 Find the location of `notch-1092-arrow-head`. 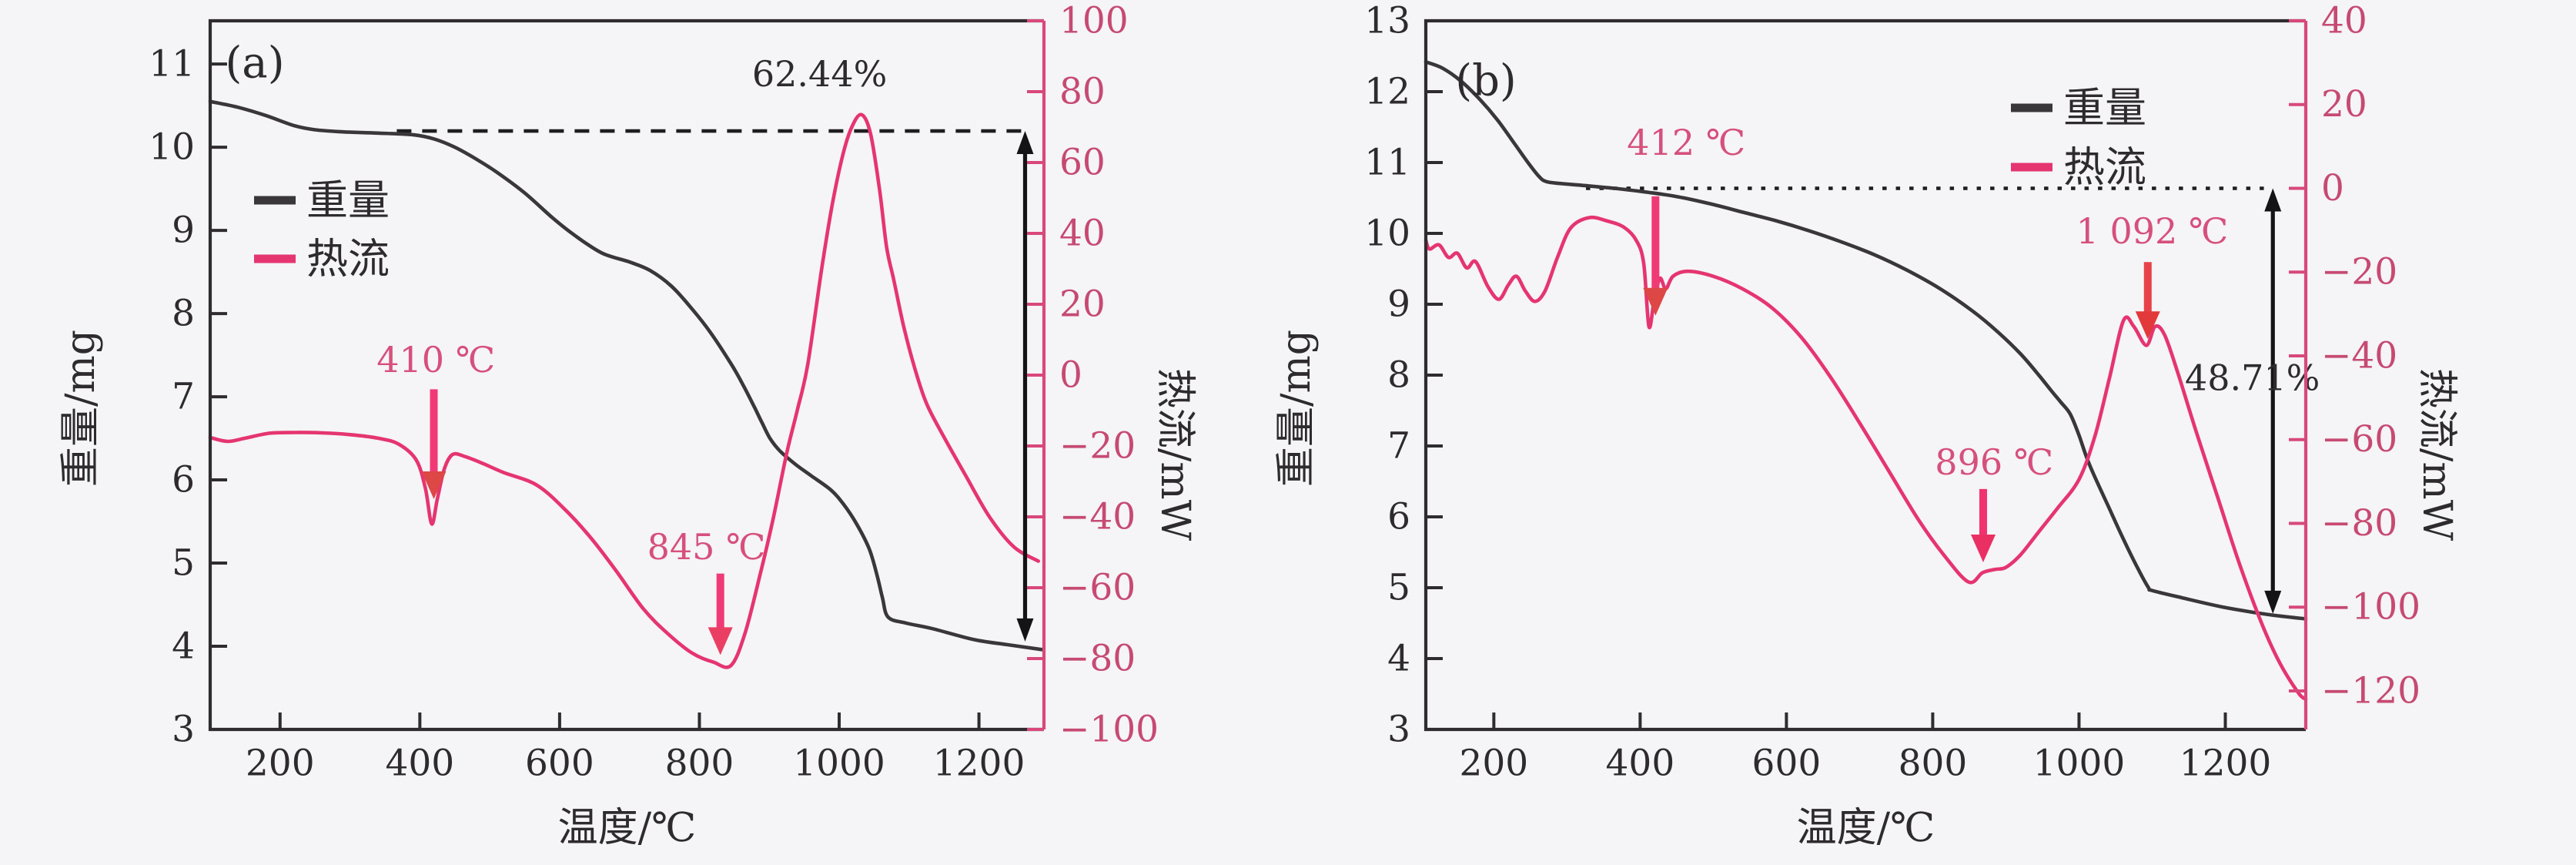

notch-1092-arrow-head is located at coordinates (2147, 325).